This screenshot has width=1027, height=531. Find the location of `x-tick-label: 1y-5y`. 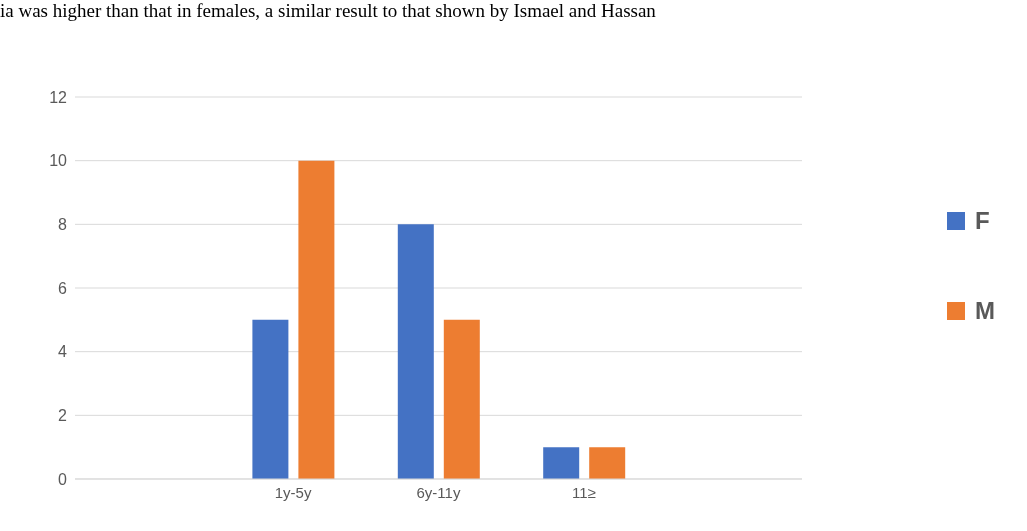

x-tick-label: 1y-5y is located at coordinates (293, 492).